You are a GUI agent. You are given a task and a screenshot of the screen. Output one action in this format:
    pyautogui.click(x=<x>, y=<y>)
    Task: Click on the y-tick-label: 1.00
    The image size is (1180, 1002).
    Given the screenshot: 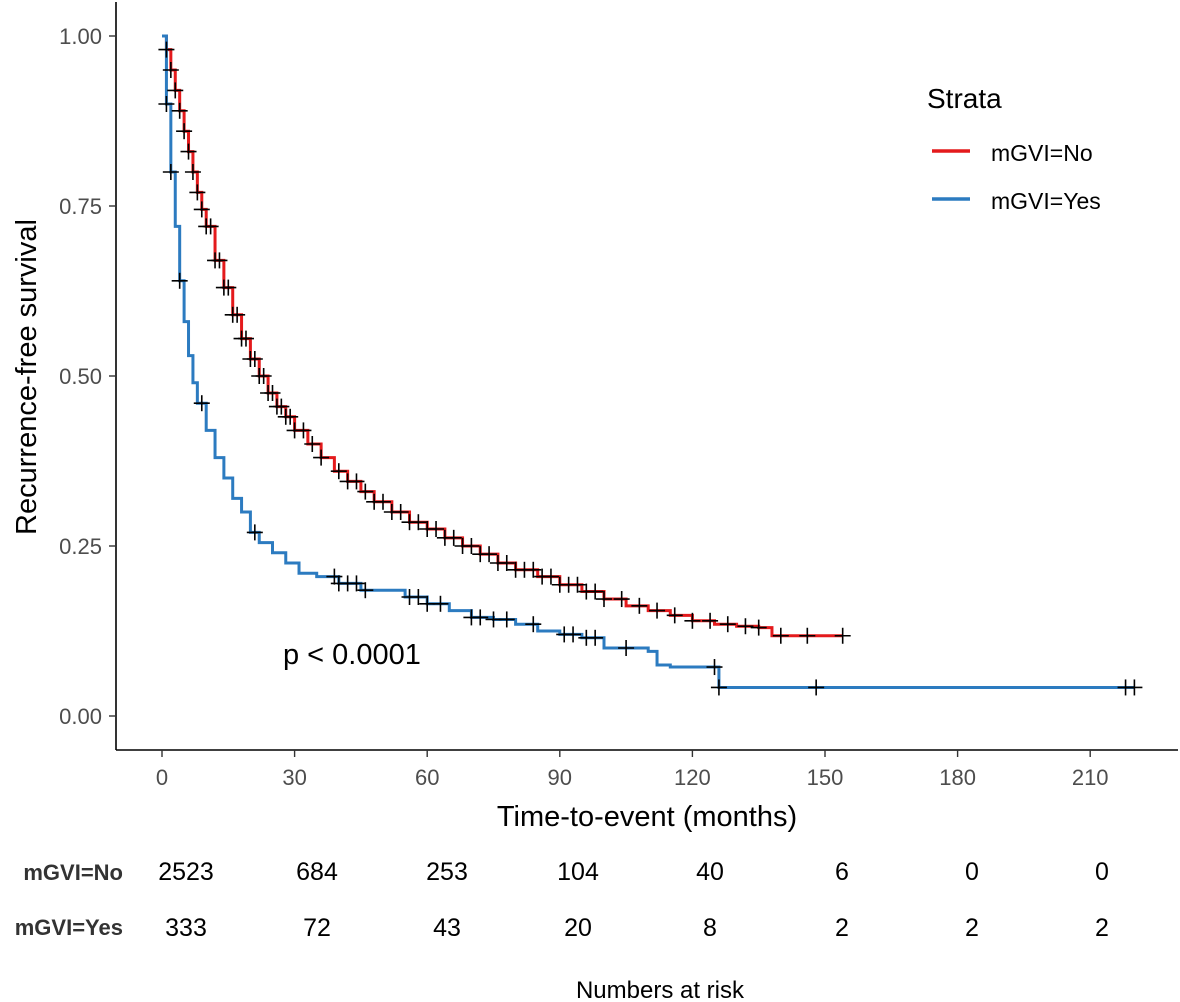 What is the action you would take?
    pyautogui.click(x=80, y=36)
    